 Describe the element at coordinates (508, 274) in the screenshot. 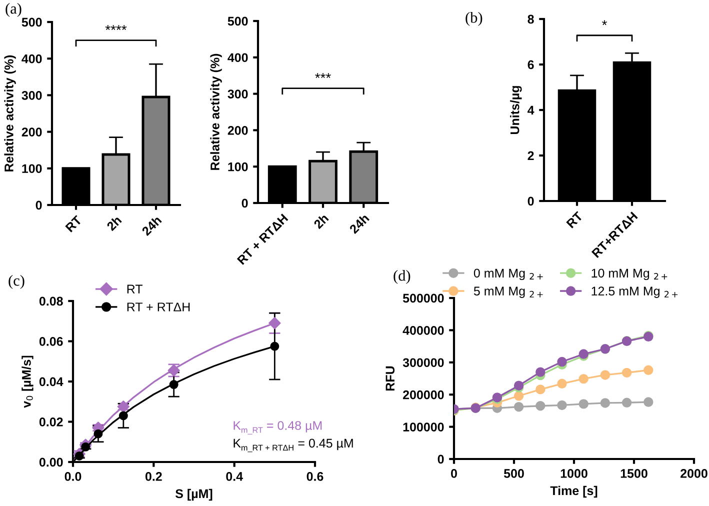

I see `legend-label: 0 mM Mg $_{2+}$` at that location.